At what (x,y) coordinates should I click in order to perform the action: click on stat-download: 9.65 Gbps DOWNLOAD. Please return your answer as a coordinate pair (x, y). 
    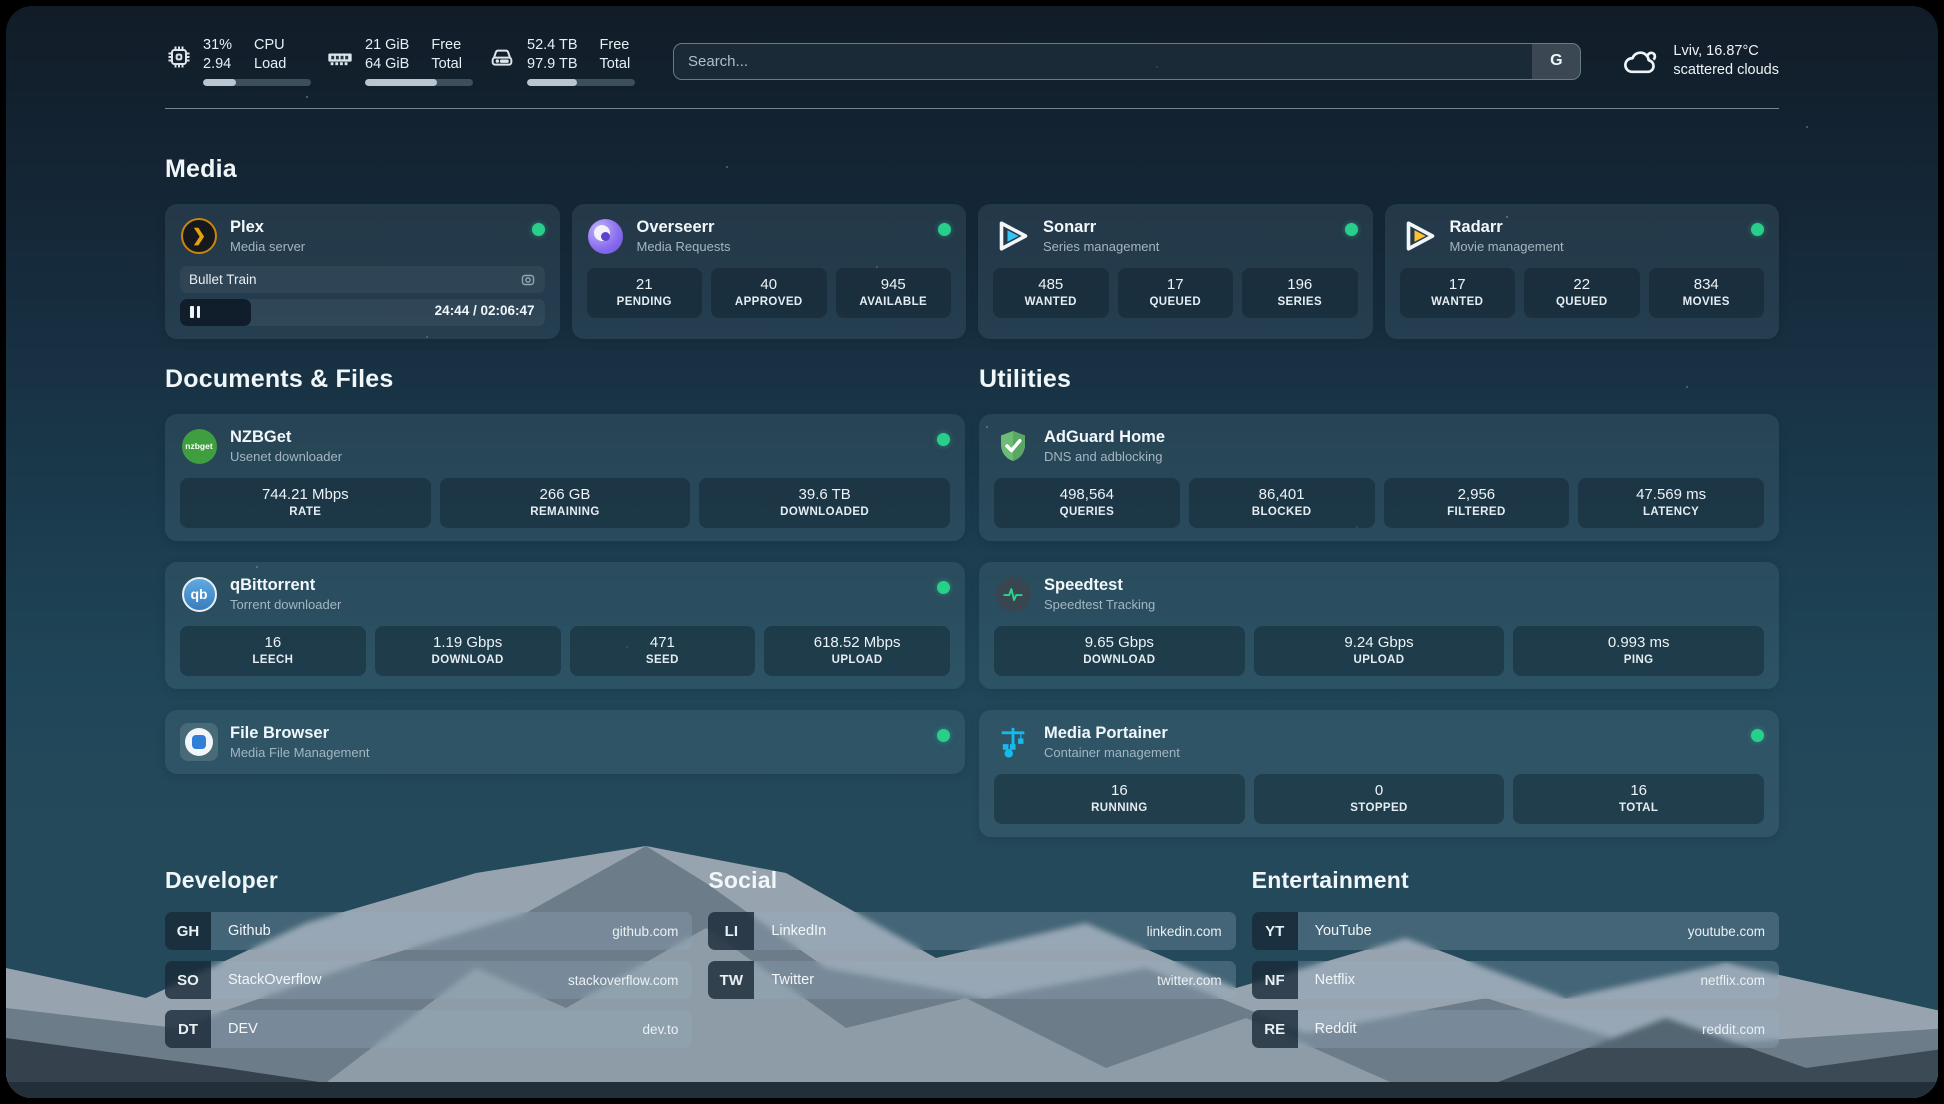
    Looking at the image, I should click on (1119, 651).